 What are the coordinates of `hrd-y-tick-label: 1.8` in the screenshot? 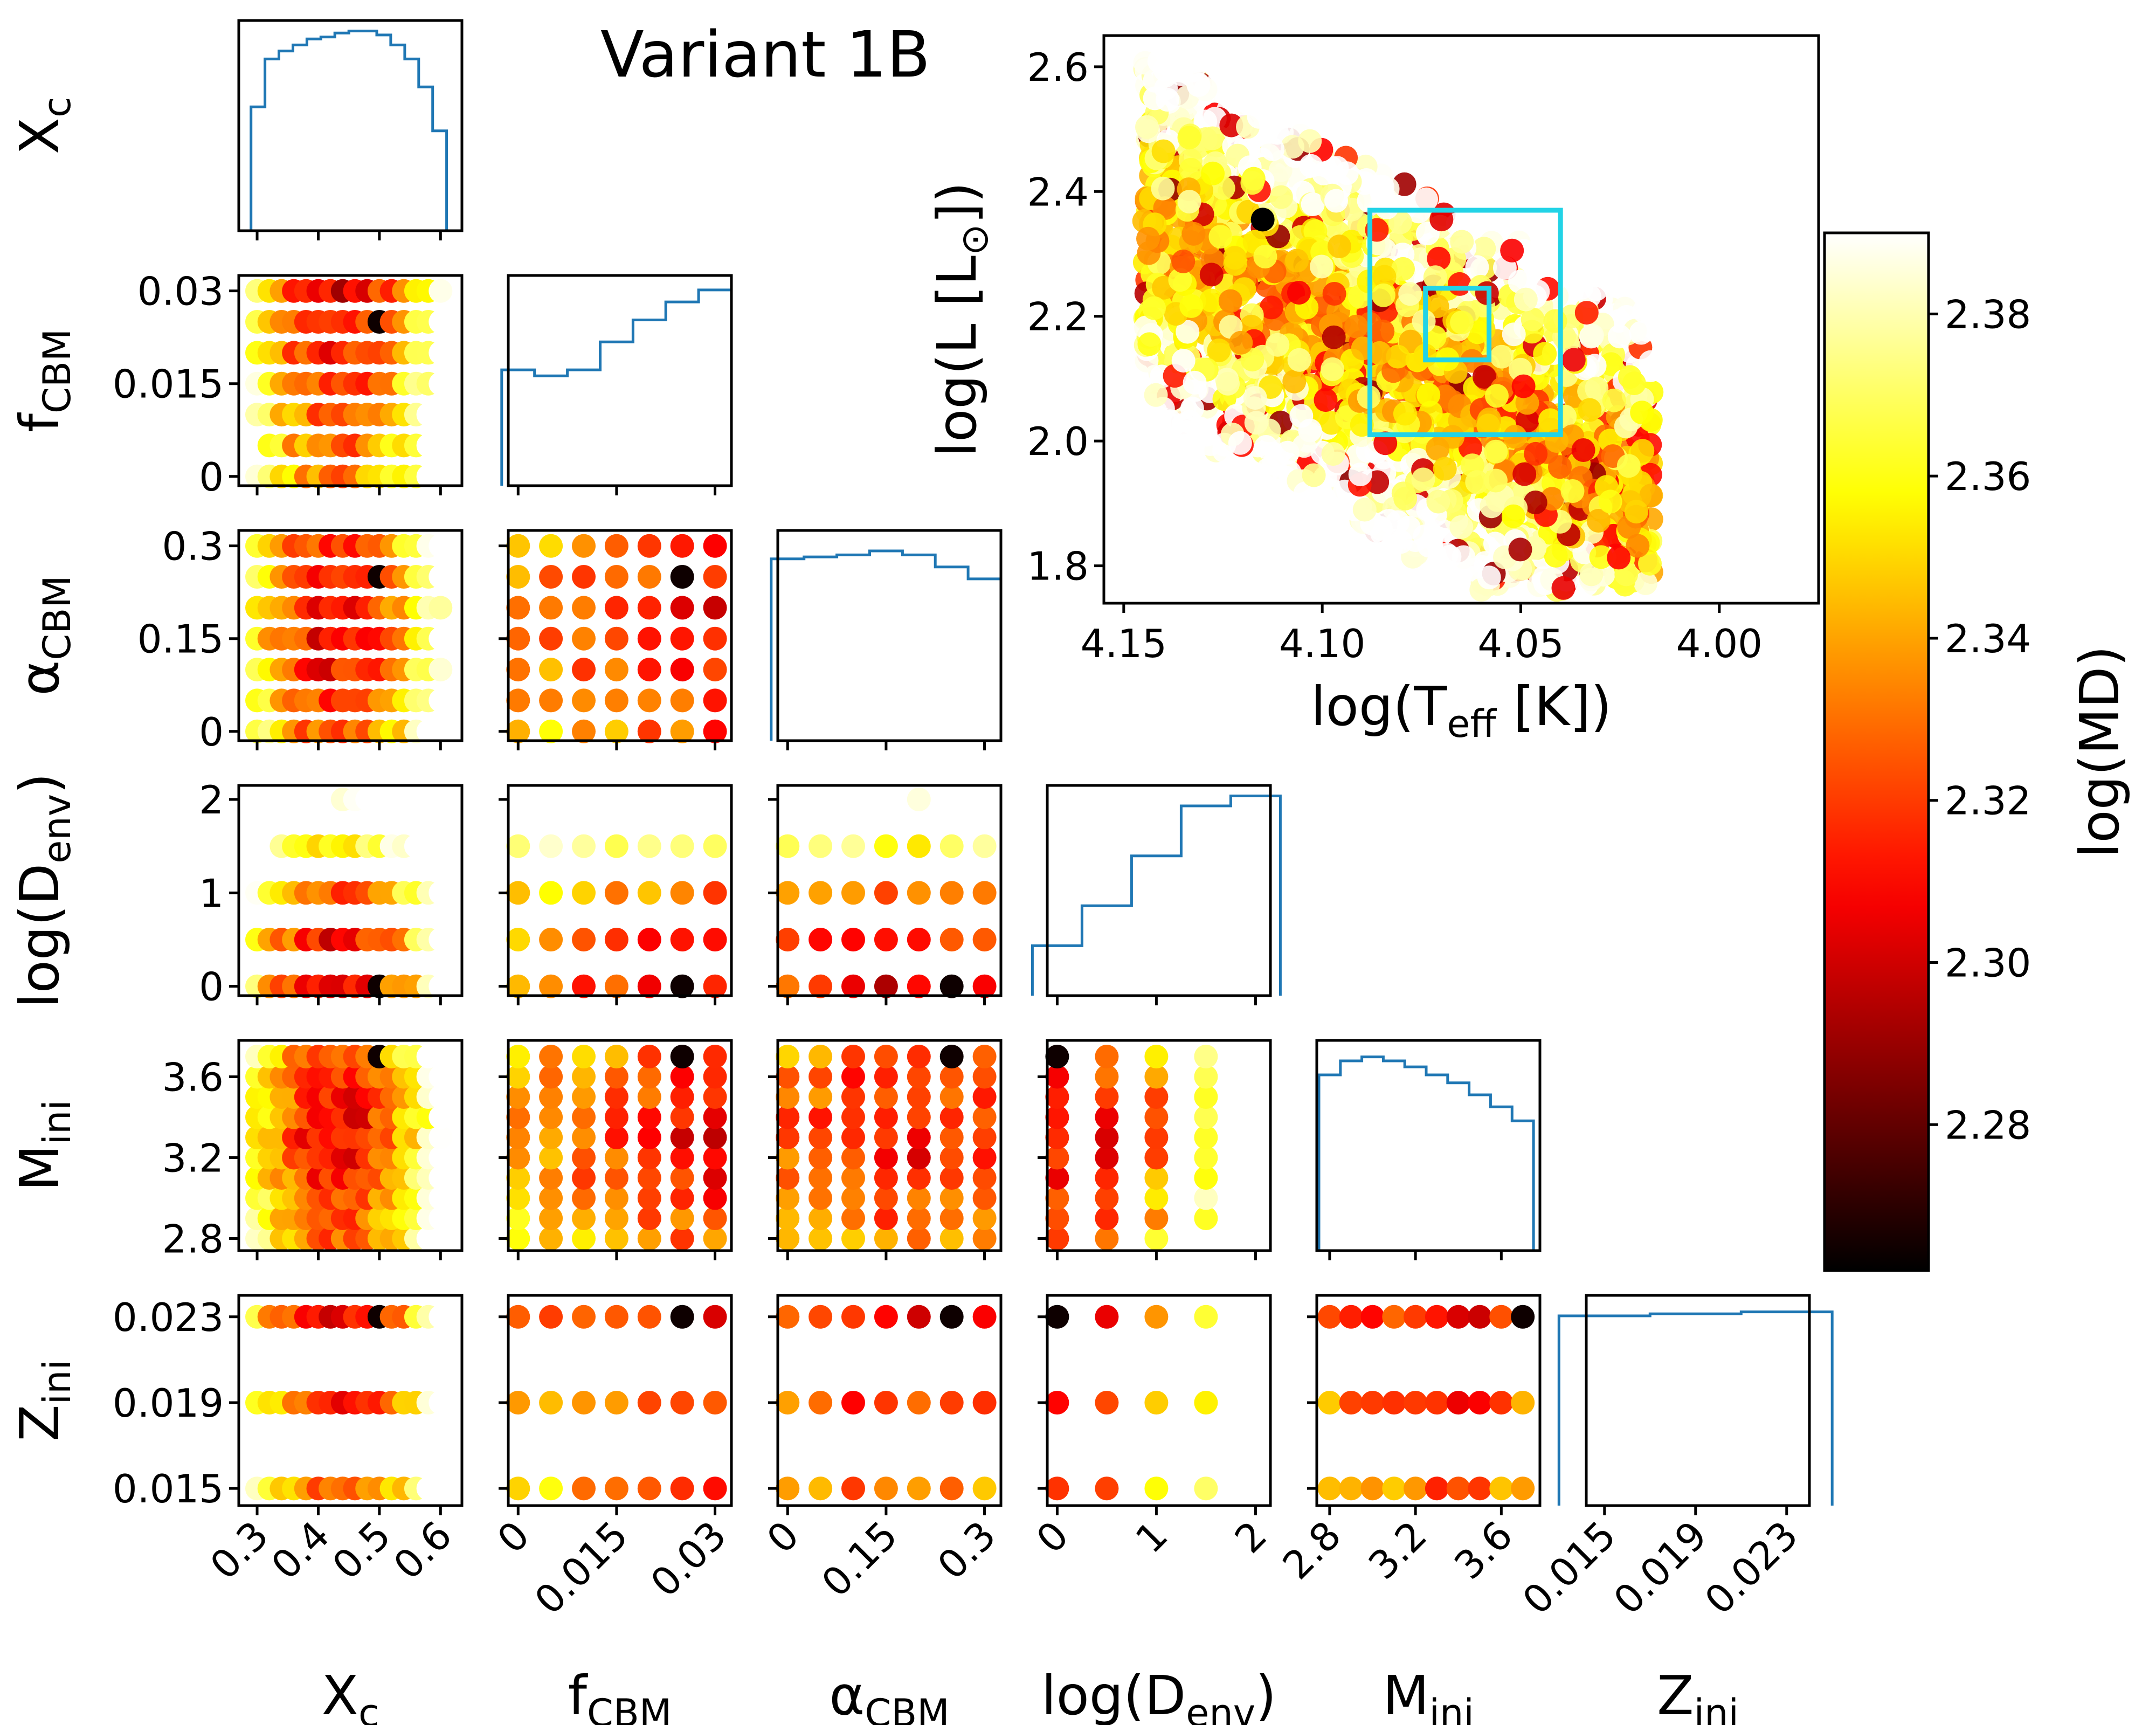 It's located at (1058, 566).